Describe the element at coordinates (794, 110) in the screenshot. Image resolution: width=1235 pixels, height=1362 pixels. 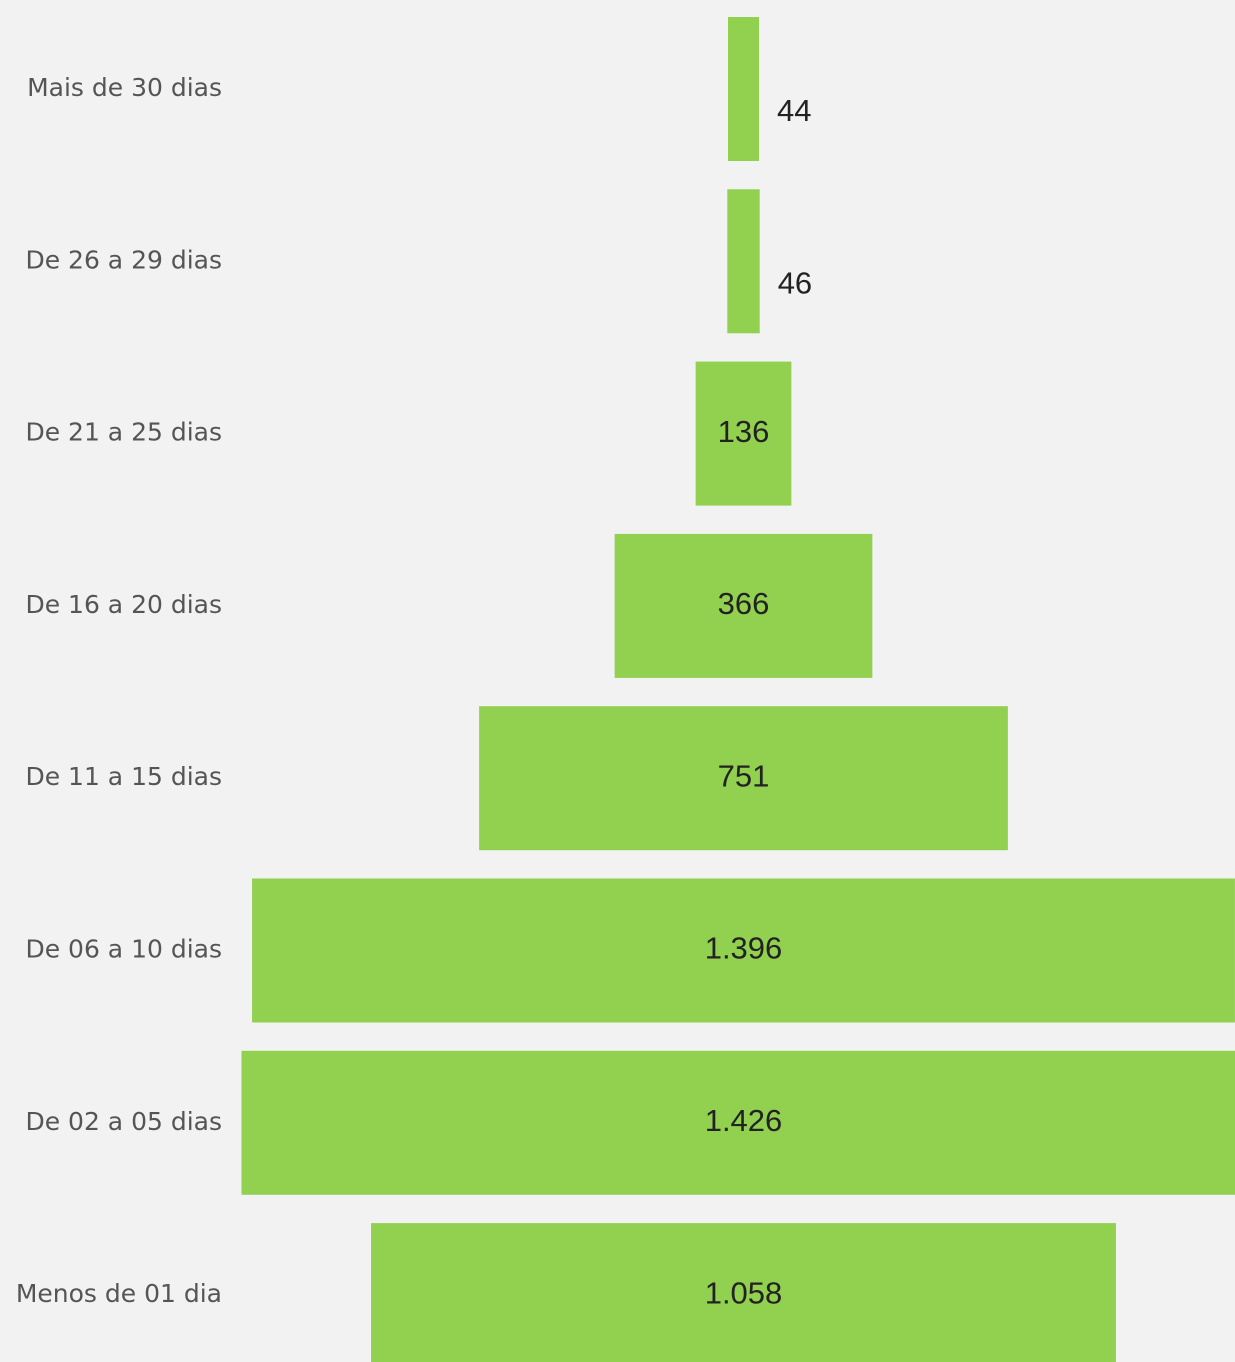
I see `value-label: 44` at that location.